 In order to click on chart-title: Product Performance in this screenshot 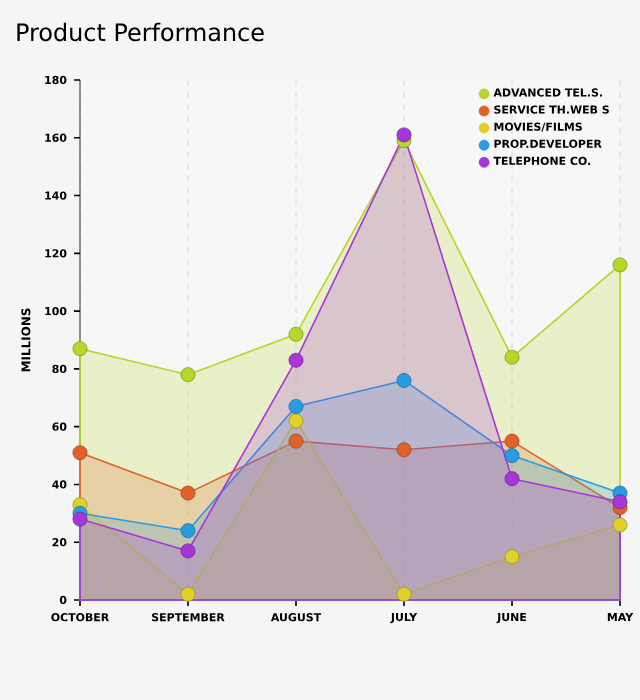, I will do `click(140, 32)`.